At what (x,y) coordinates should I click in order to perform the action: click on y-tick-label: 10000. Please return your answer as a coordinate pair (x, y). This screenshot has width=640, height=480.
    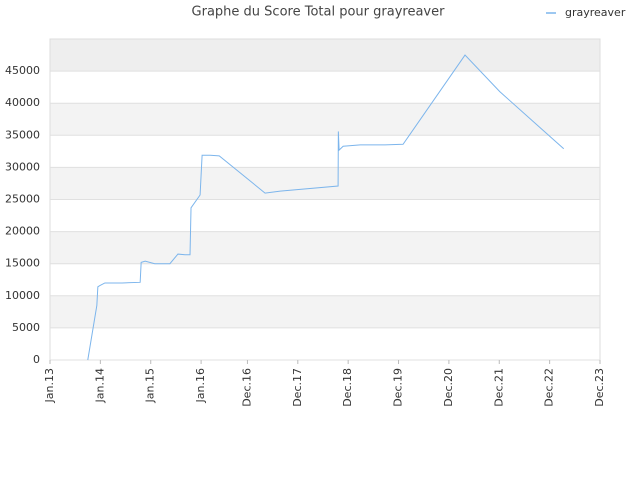
    Looking at the image, I should click on (22, 295).